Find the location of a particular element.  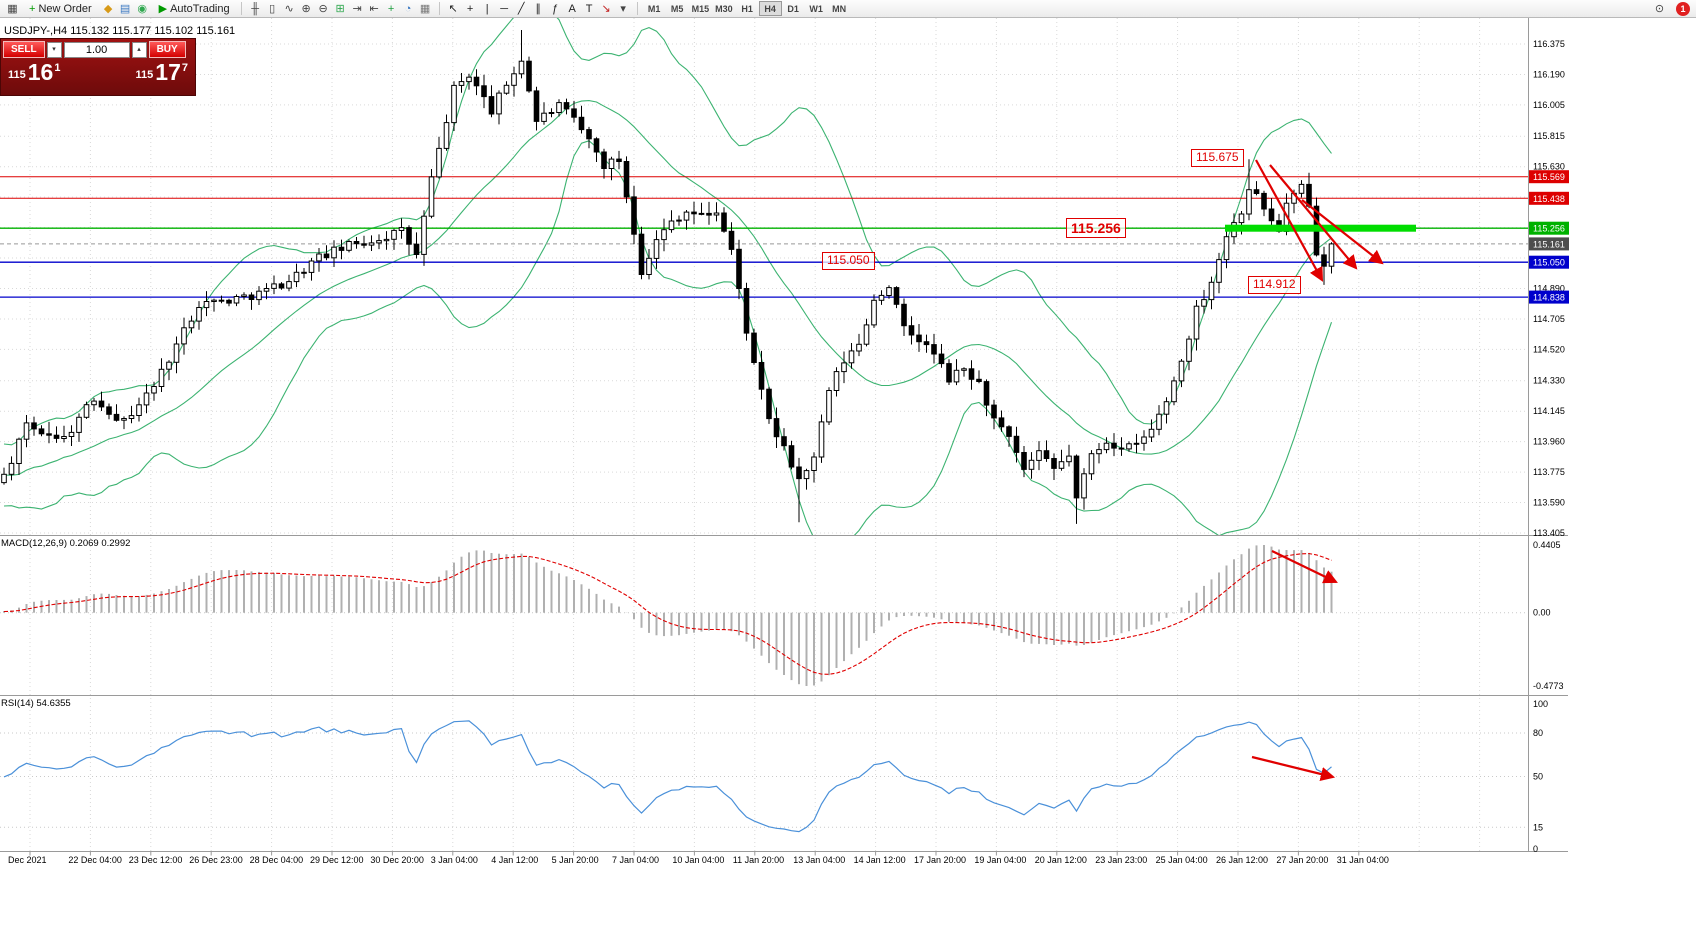

market-watch-icon: ◉ is located at coordinates (142, 9).